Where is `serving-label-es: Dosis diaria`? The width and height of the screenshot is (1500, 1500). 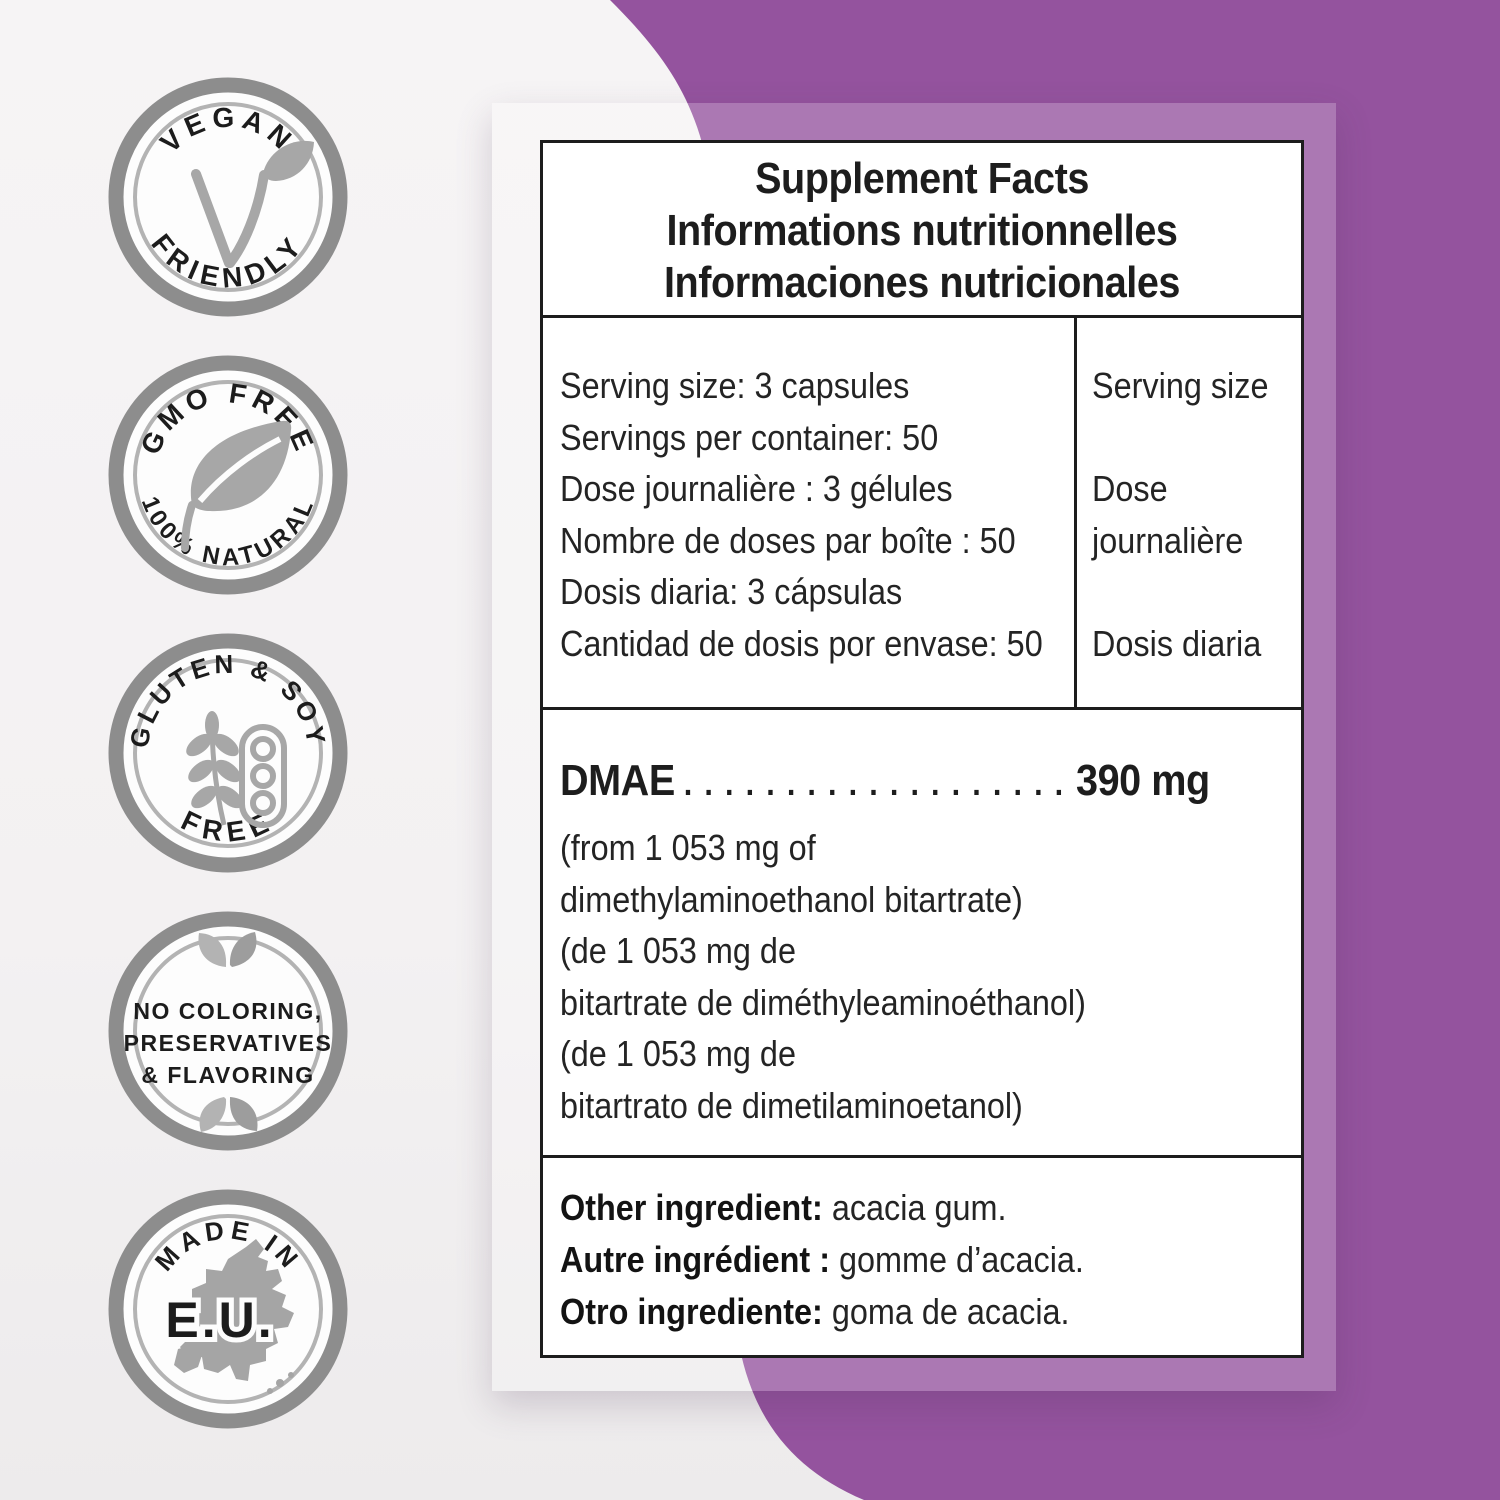
serving-label-es: Dosis diaria is located at coordinates (1177, 643).